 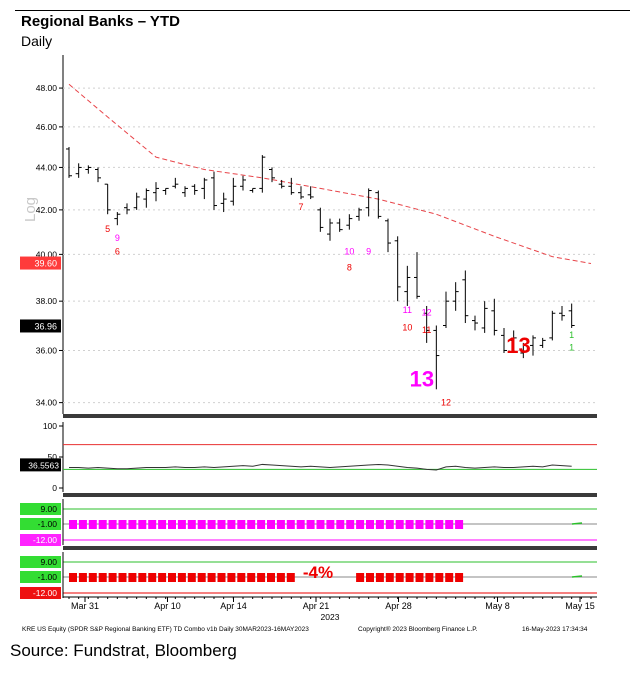 I want to click on x-tick-label: Apr 21, so click(x=316, y=606).